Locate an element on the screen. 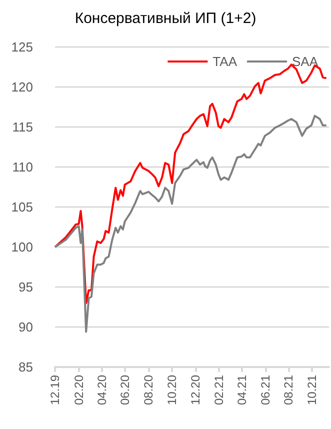 The image size is (331, 429). y-tick-label: 125 is located at coordinates (22, 47).